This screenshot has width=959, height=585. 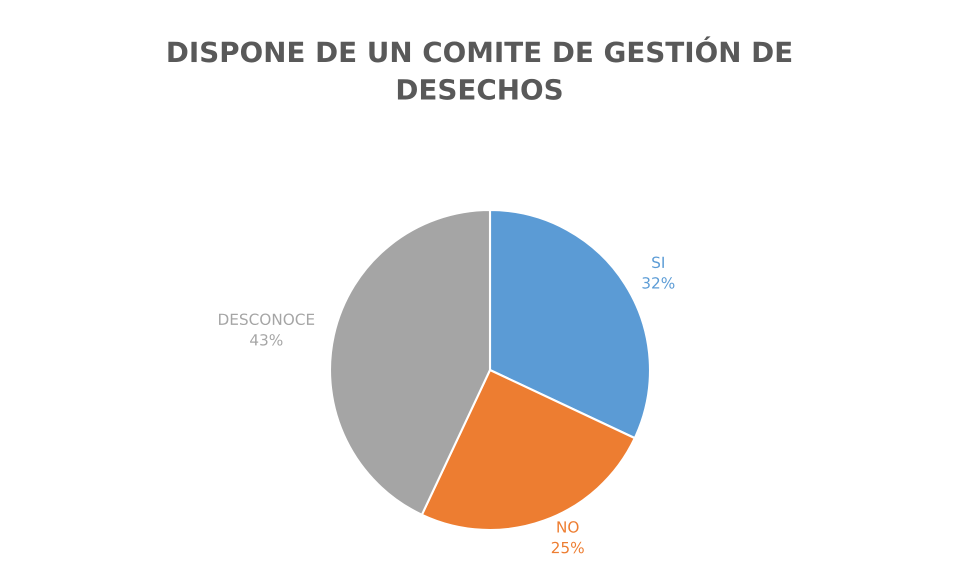 What do you see at coordinates (480, 68) in the screenshot?
I see `chart-title: DISPONE DE UN COMITE DE GESTIÓN DE DESECHOS` at bounding box center [480, 68].